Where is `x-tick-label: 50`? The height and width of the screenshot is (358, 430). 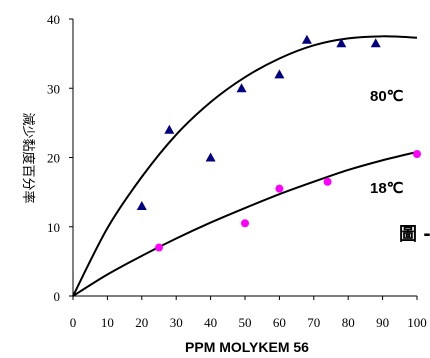 x-tick-label: 50 is located at coordinates (245, 322).